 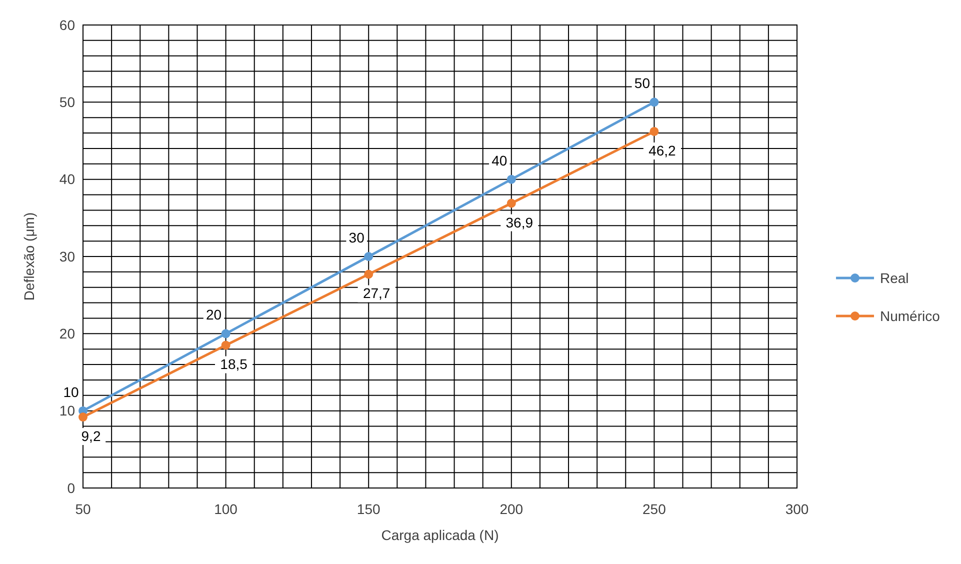 What do you see at coordinates (440, 535) in the screenshot?
I see `x-axis-title: Carga aplicada (N)` at bounding box center [440, 535].